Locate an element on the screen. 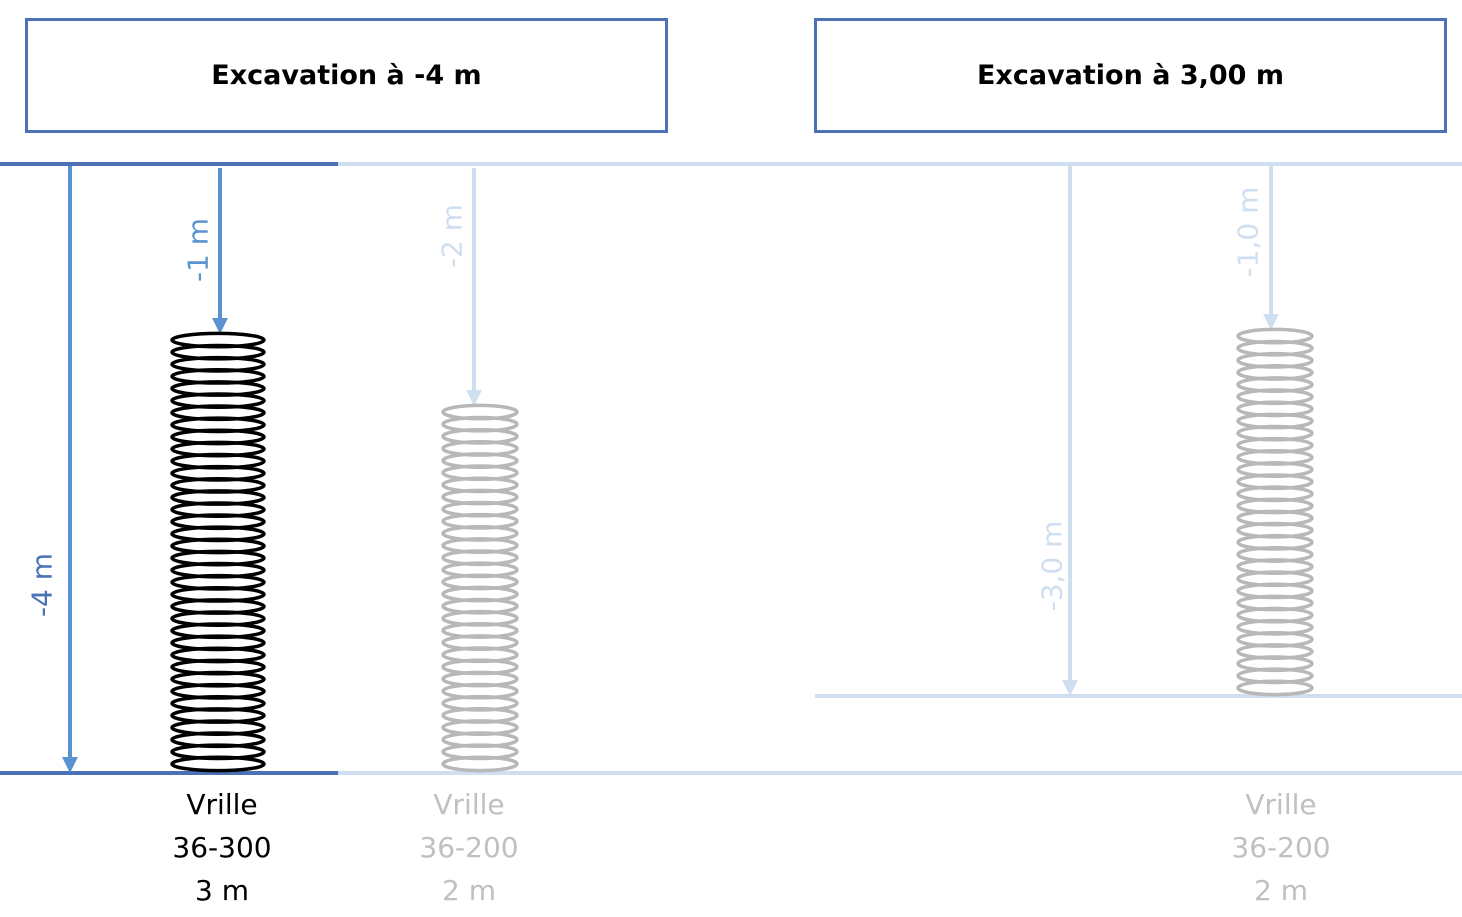 This screenshot has width=1462, height=917. caption-auger2-line2: 36-200 is located at coordinates (469, 847).